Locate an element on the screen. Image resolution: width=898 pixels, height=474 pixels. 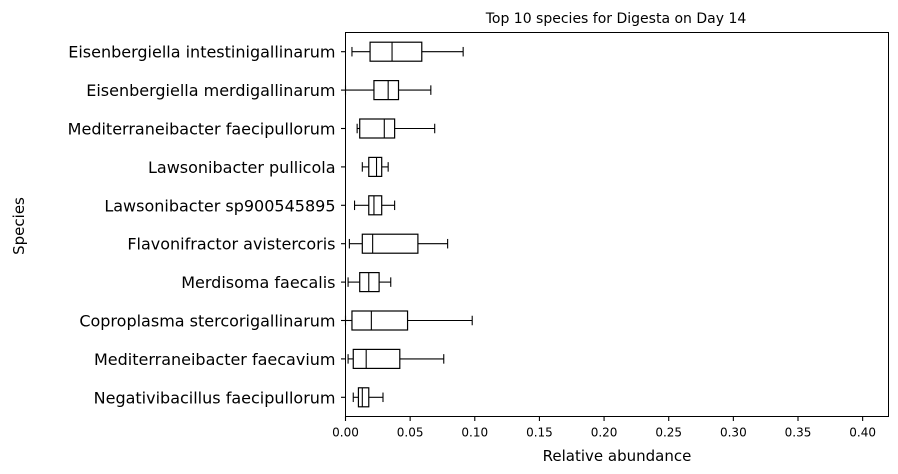
x-tick-label: 0.40 is located at coordinates (862, 433).